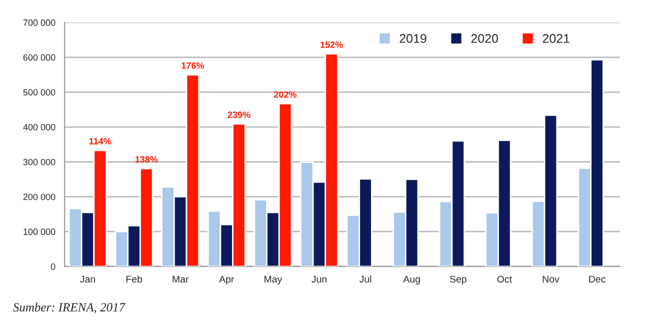 The width and height of the screenshot is (646, 321). Describe the element at coordinates (365, 279) in the screenshot. I see `x-tick-label: Jul` at that location.